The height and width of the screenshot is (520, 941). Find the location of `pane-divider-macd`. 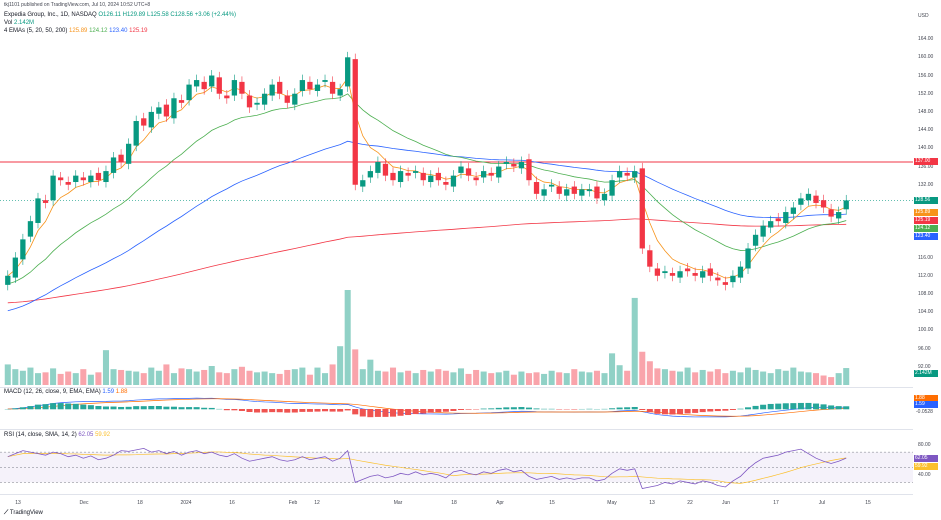

pane-divider-macd is located at coordinates (456, 387).